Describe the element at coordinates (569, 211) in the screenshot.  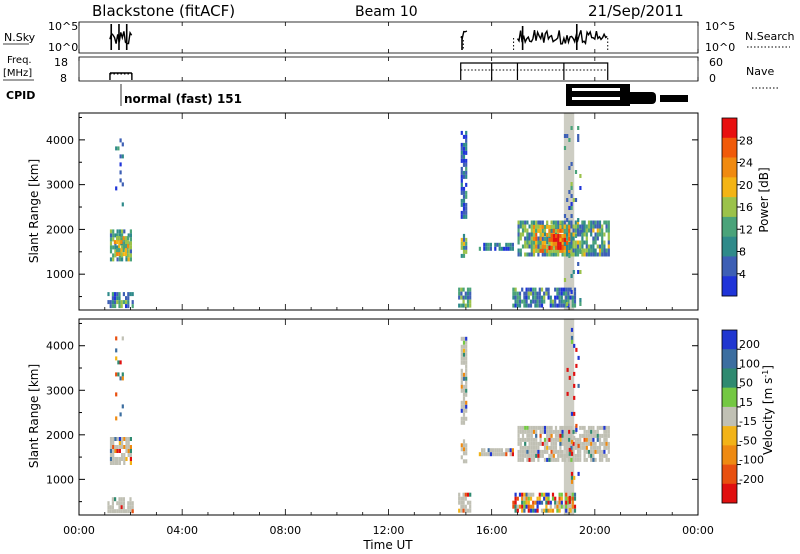
I see `gray-flag-band` at that location.